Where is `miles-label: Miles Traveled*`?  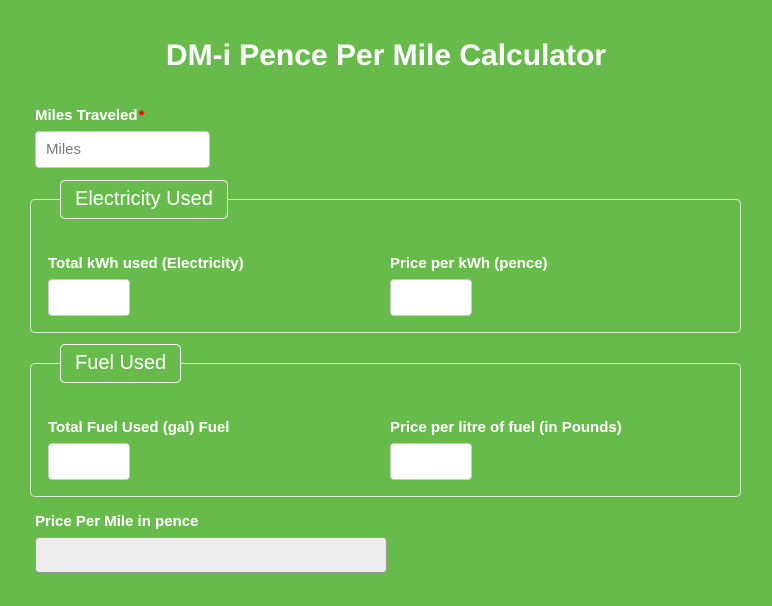 miles-label: Miles Traveled* is located at coordinates (403, 116).